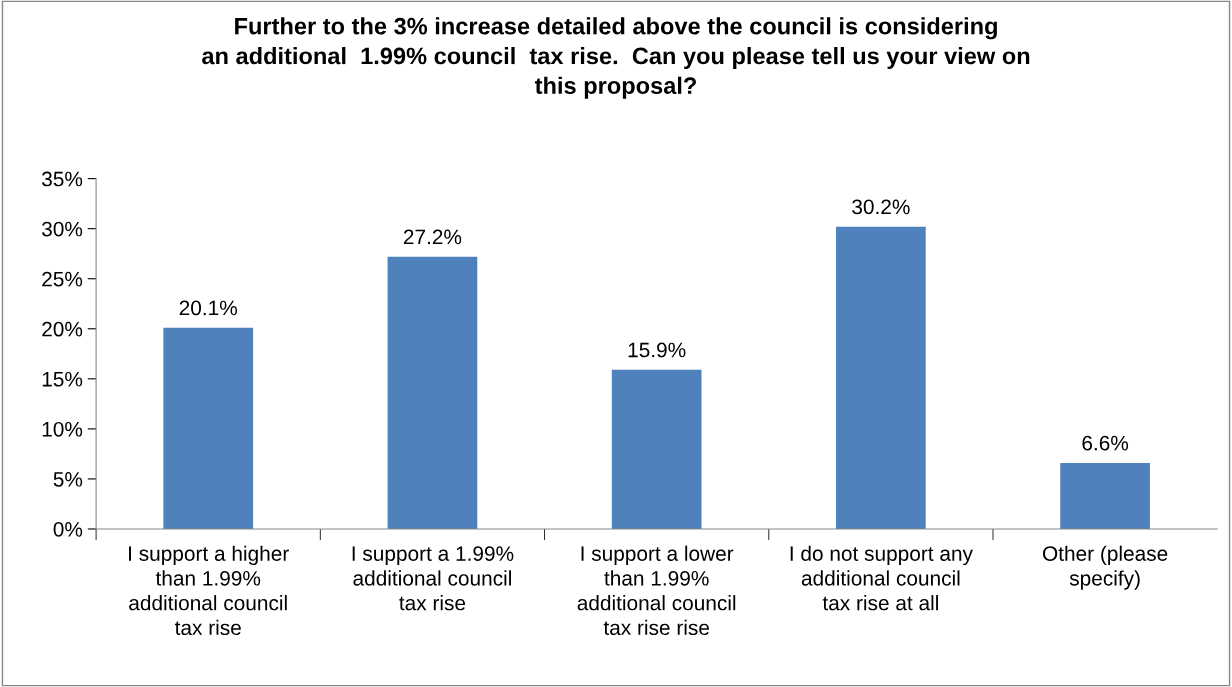 Image resolution: width=1232 pixels, height=687 pixels. What do you see at coordinates (62, 279) in the screenshot?
I see `y-tick-label: 25%` at bounding box center [62, 279].